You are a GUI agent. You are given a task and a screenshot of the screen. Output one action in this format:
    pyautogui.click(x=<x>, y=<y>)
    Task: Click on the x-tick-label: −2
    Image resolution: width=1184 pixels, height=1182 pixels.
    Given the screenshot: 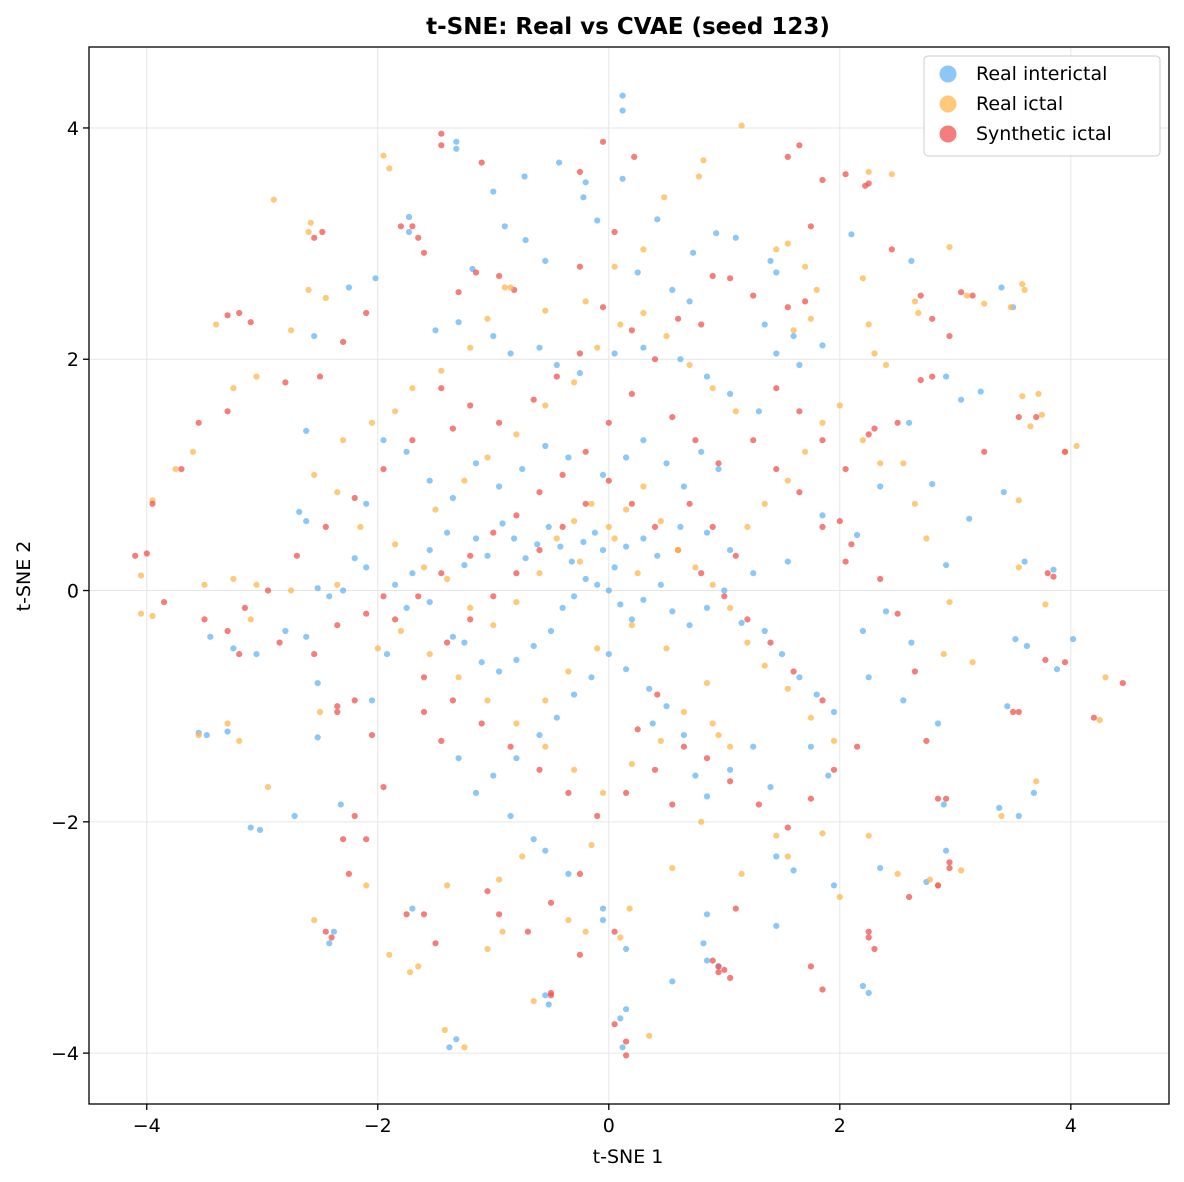 What is the action you would take?
    pyautogui.click(x=378, y=1126)
    